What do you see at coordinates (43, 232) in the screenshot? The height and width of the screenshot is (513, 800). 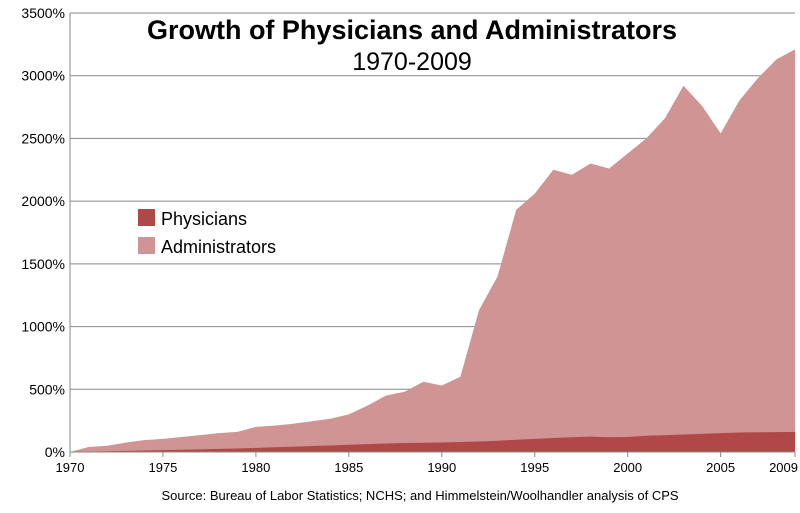 I see `y-tick-labels: 0% 500% 1000% 1500% 2000% 2500% 3000% 3500%` at bounding box center [43, 232].